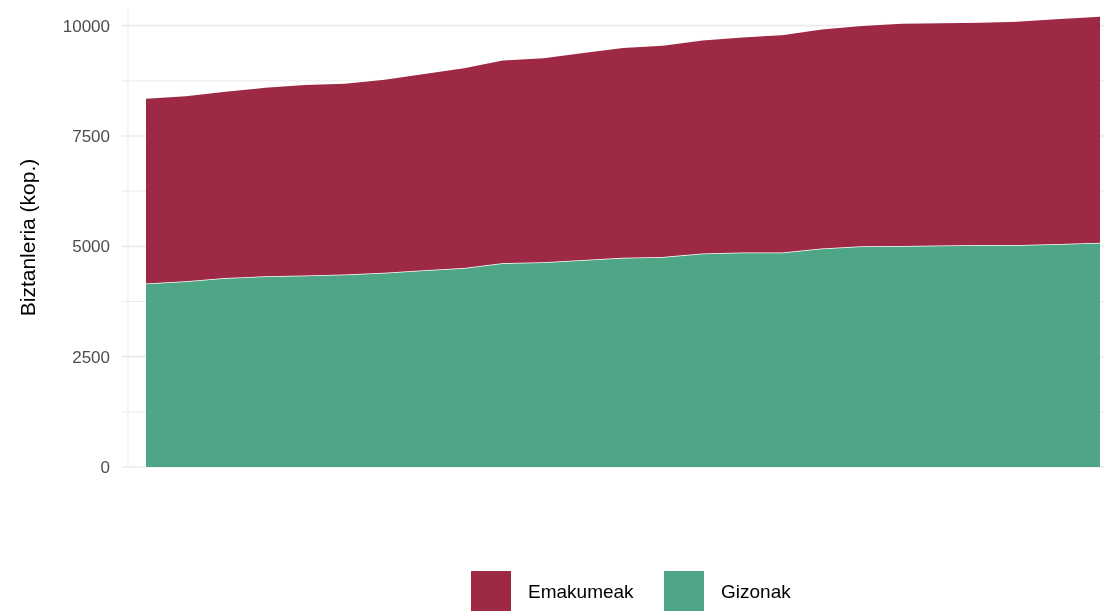  What do you see at coordinates (86, 26) in the screenshot?
I see `y-tick-label: 10000` at bounding box center [86, 26].